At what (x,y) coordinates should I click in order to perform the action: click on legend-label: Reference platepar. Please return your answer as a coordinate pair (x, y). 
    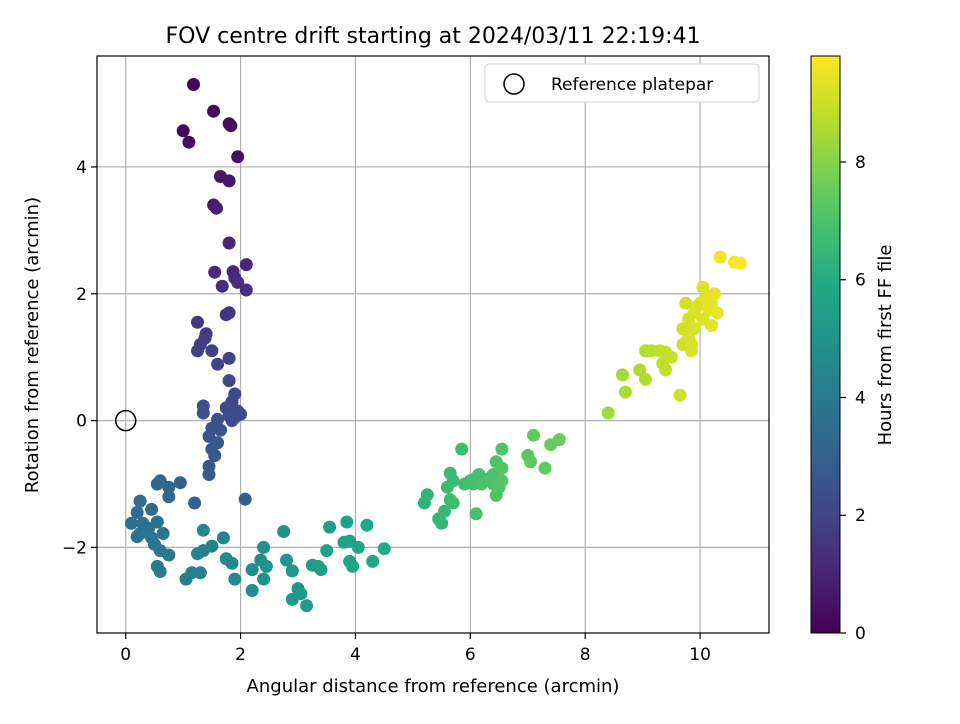
    Looking at the image, I should click on (632, 85).